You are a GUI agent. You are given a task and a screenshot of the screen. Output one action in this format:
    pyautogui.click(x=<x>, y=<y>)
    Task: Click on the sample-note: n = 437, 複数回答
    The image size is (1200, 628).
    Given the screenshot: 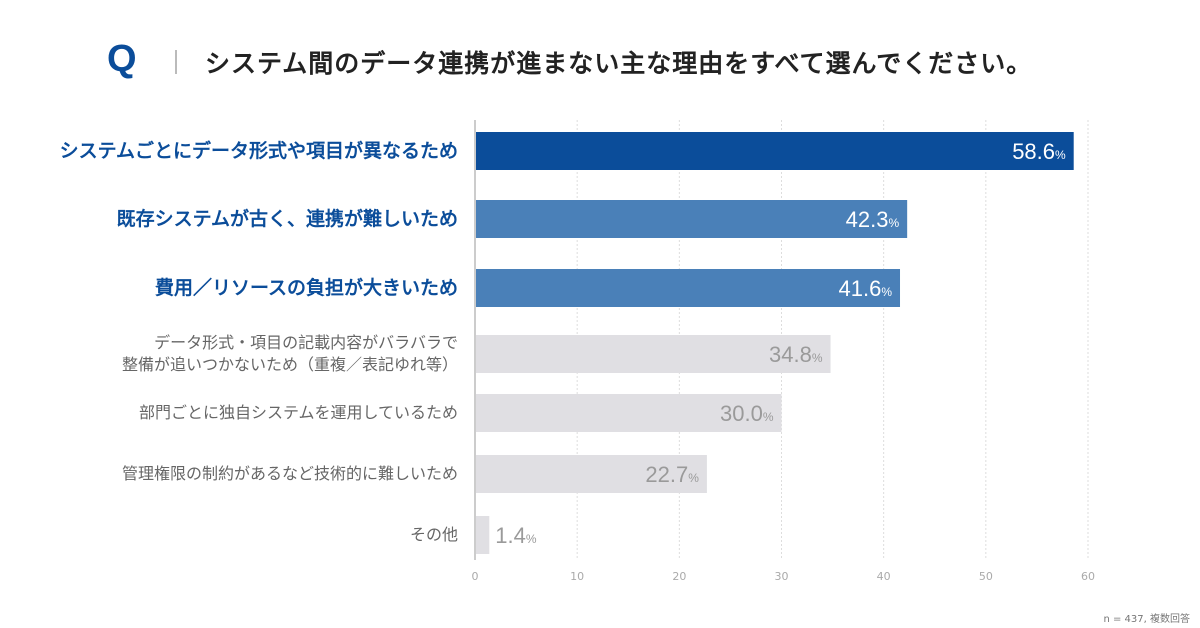 What is the action you would take?
    pyautogui.click(x=1146, y=619)
    